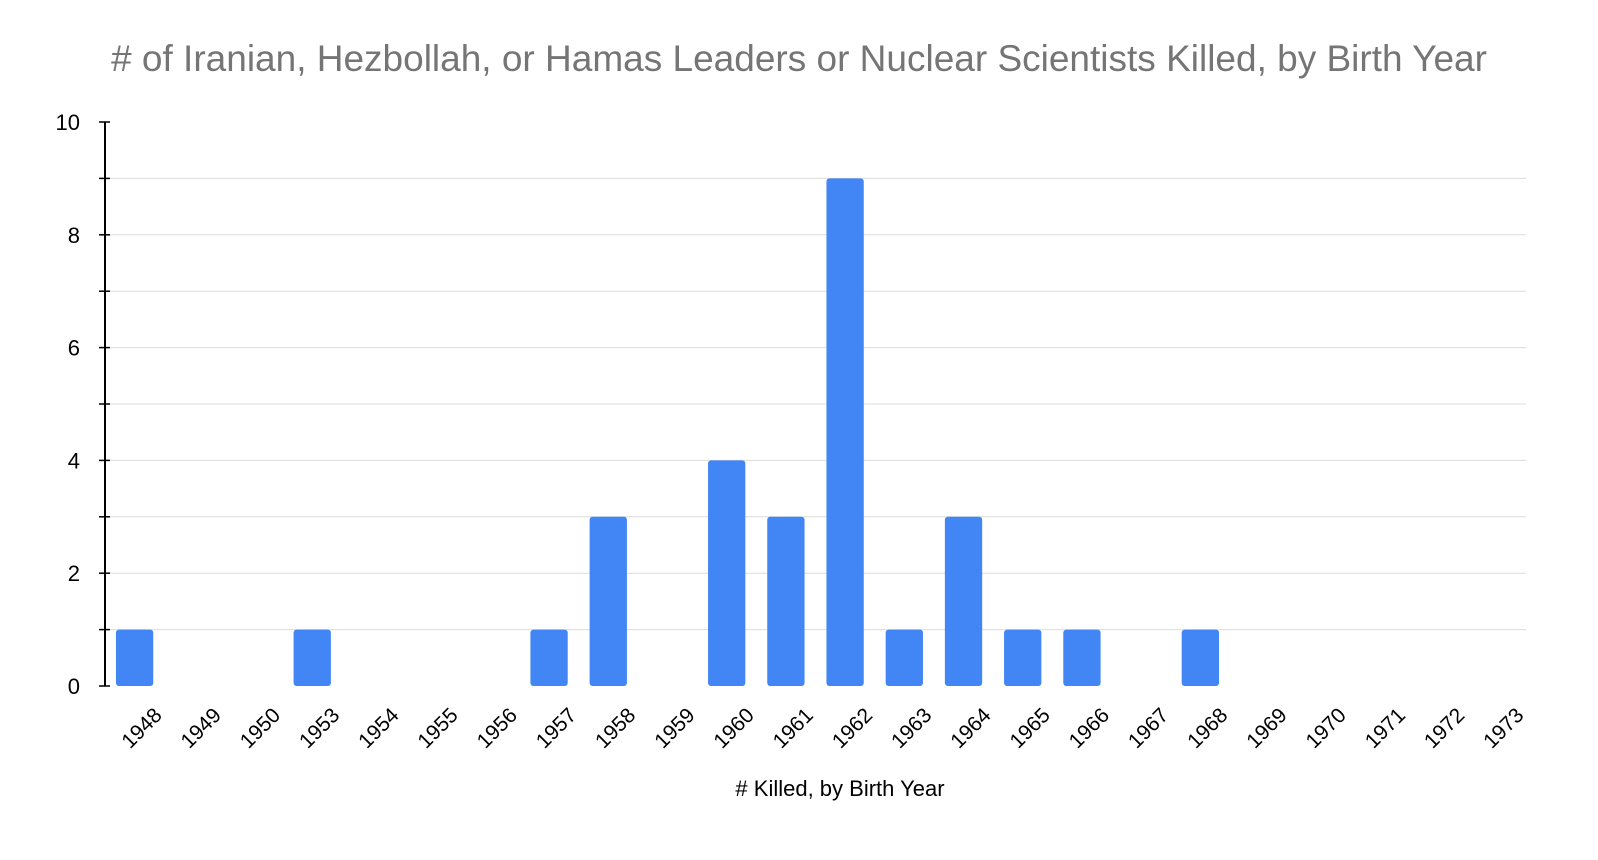  What do you see at coordinates (141, 728) in the screenshot?
I see `x-tick-label: 1948` at bounding box center [141, 728].